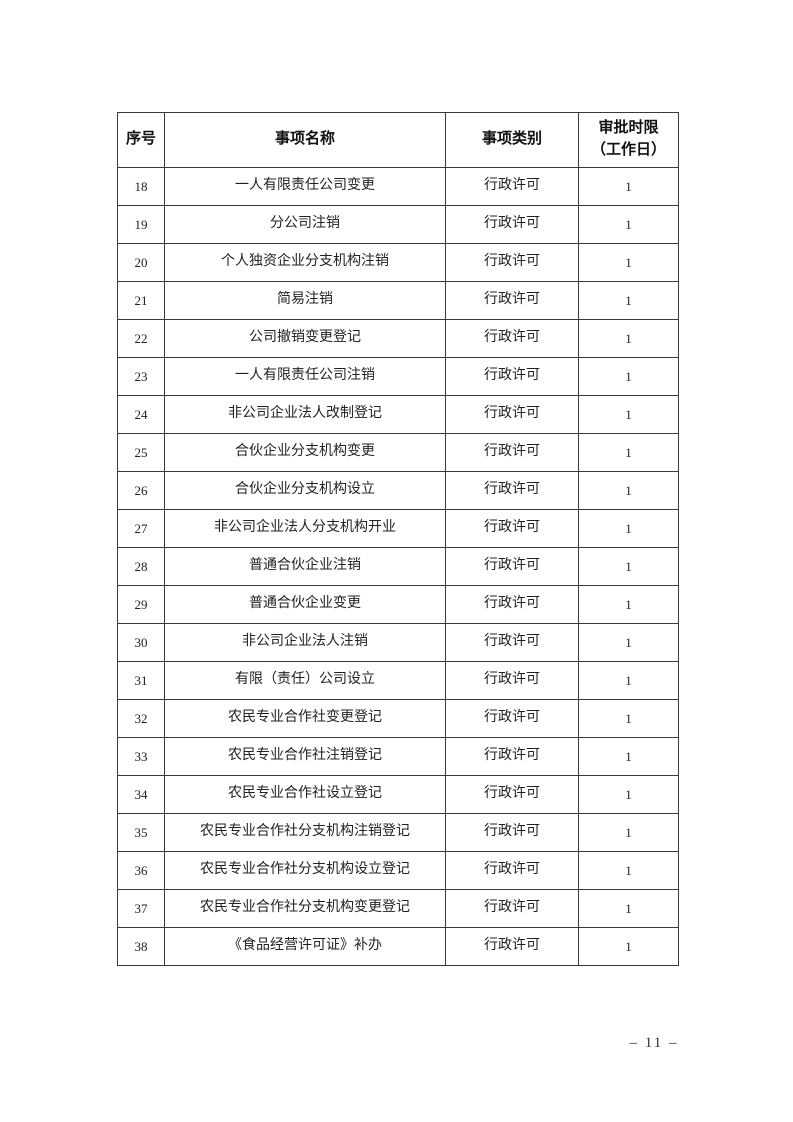 This screenshot has height=1122, width=793. I want to click on row-item-name: 农民专业合作社分支机构变更登记, so click(305, 908).